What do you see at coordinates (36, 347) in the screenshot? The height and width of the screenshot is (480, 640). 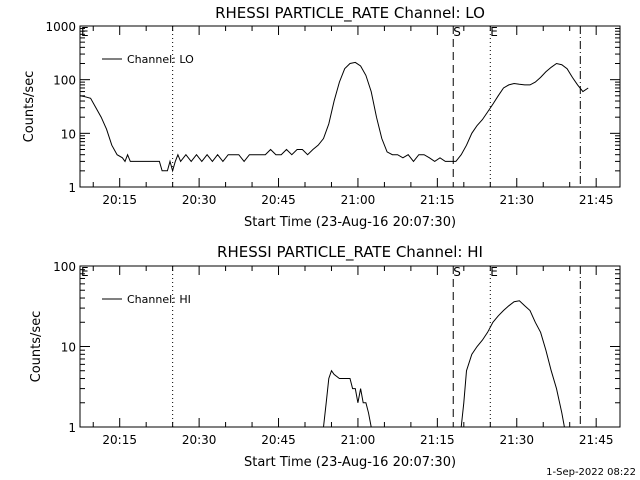 I see `panel-2-ylabel: Counts/sec` at bounding box center [36, 347].